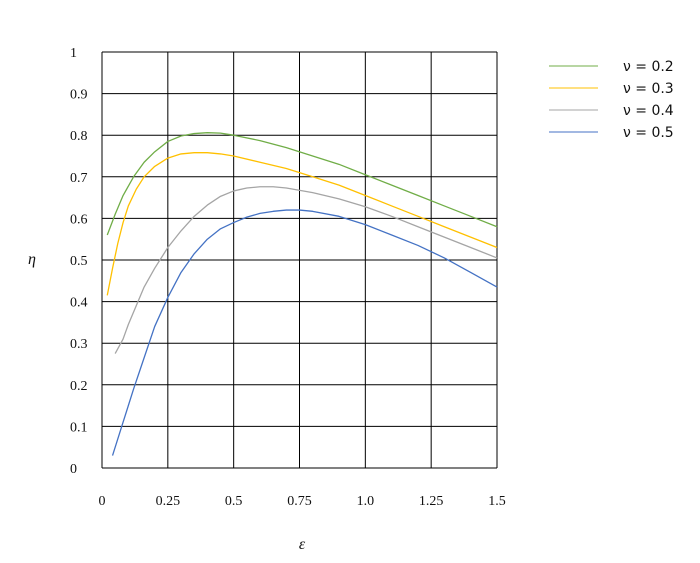 Image resolution: width=700 pixels, height=563 pixels. Describe the element at coordinates (79, 136) in the screenshot. I see `y-tick-label: 0.8` at that location.